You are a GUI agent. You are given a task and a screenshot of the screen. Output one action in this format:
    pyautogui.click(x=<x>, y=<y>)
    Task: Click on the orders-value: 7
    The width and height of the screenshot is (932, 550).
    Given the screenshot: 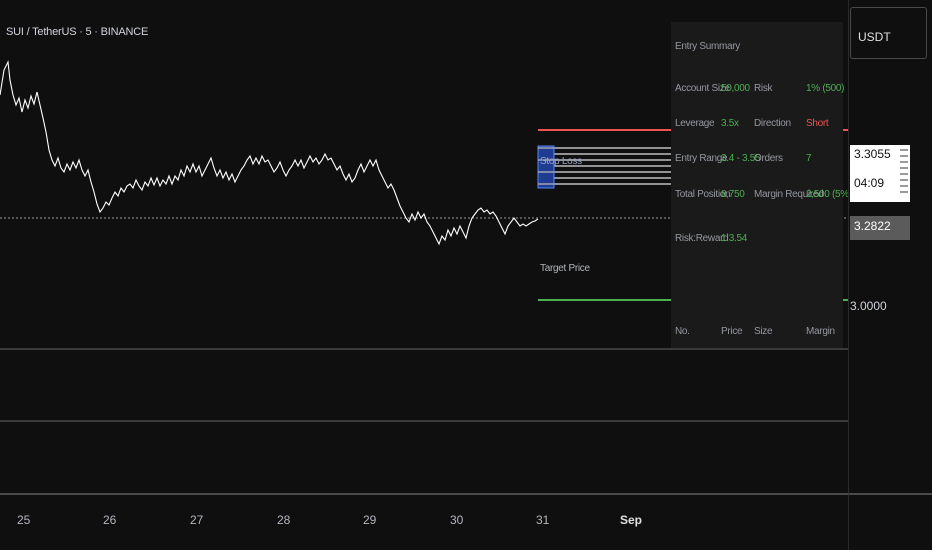 What is the action you would take?
    pyautogui.click(x=809, y=158)
    